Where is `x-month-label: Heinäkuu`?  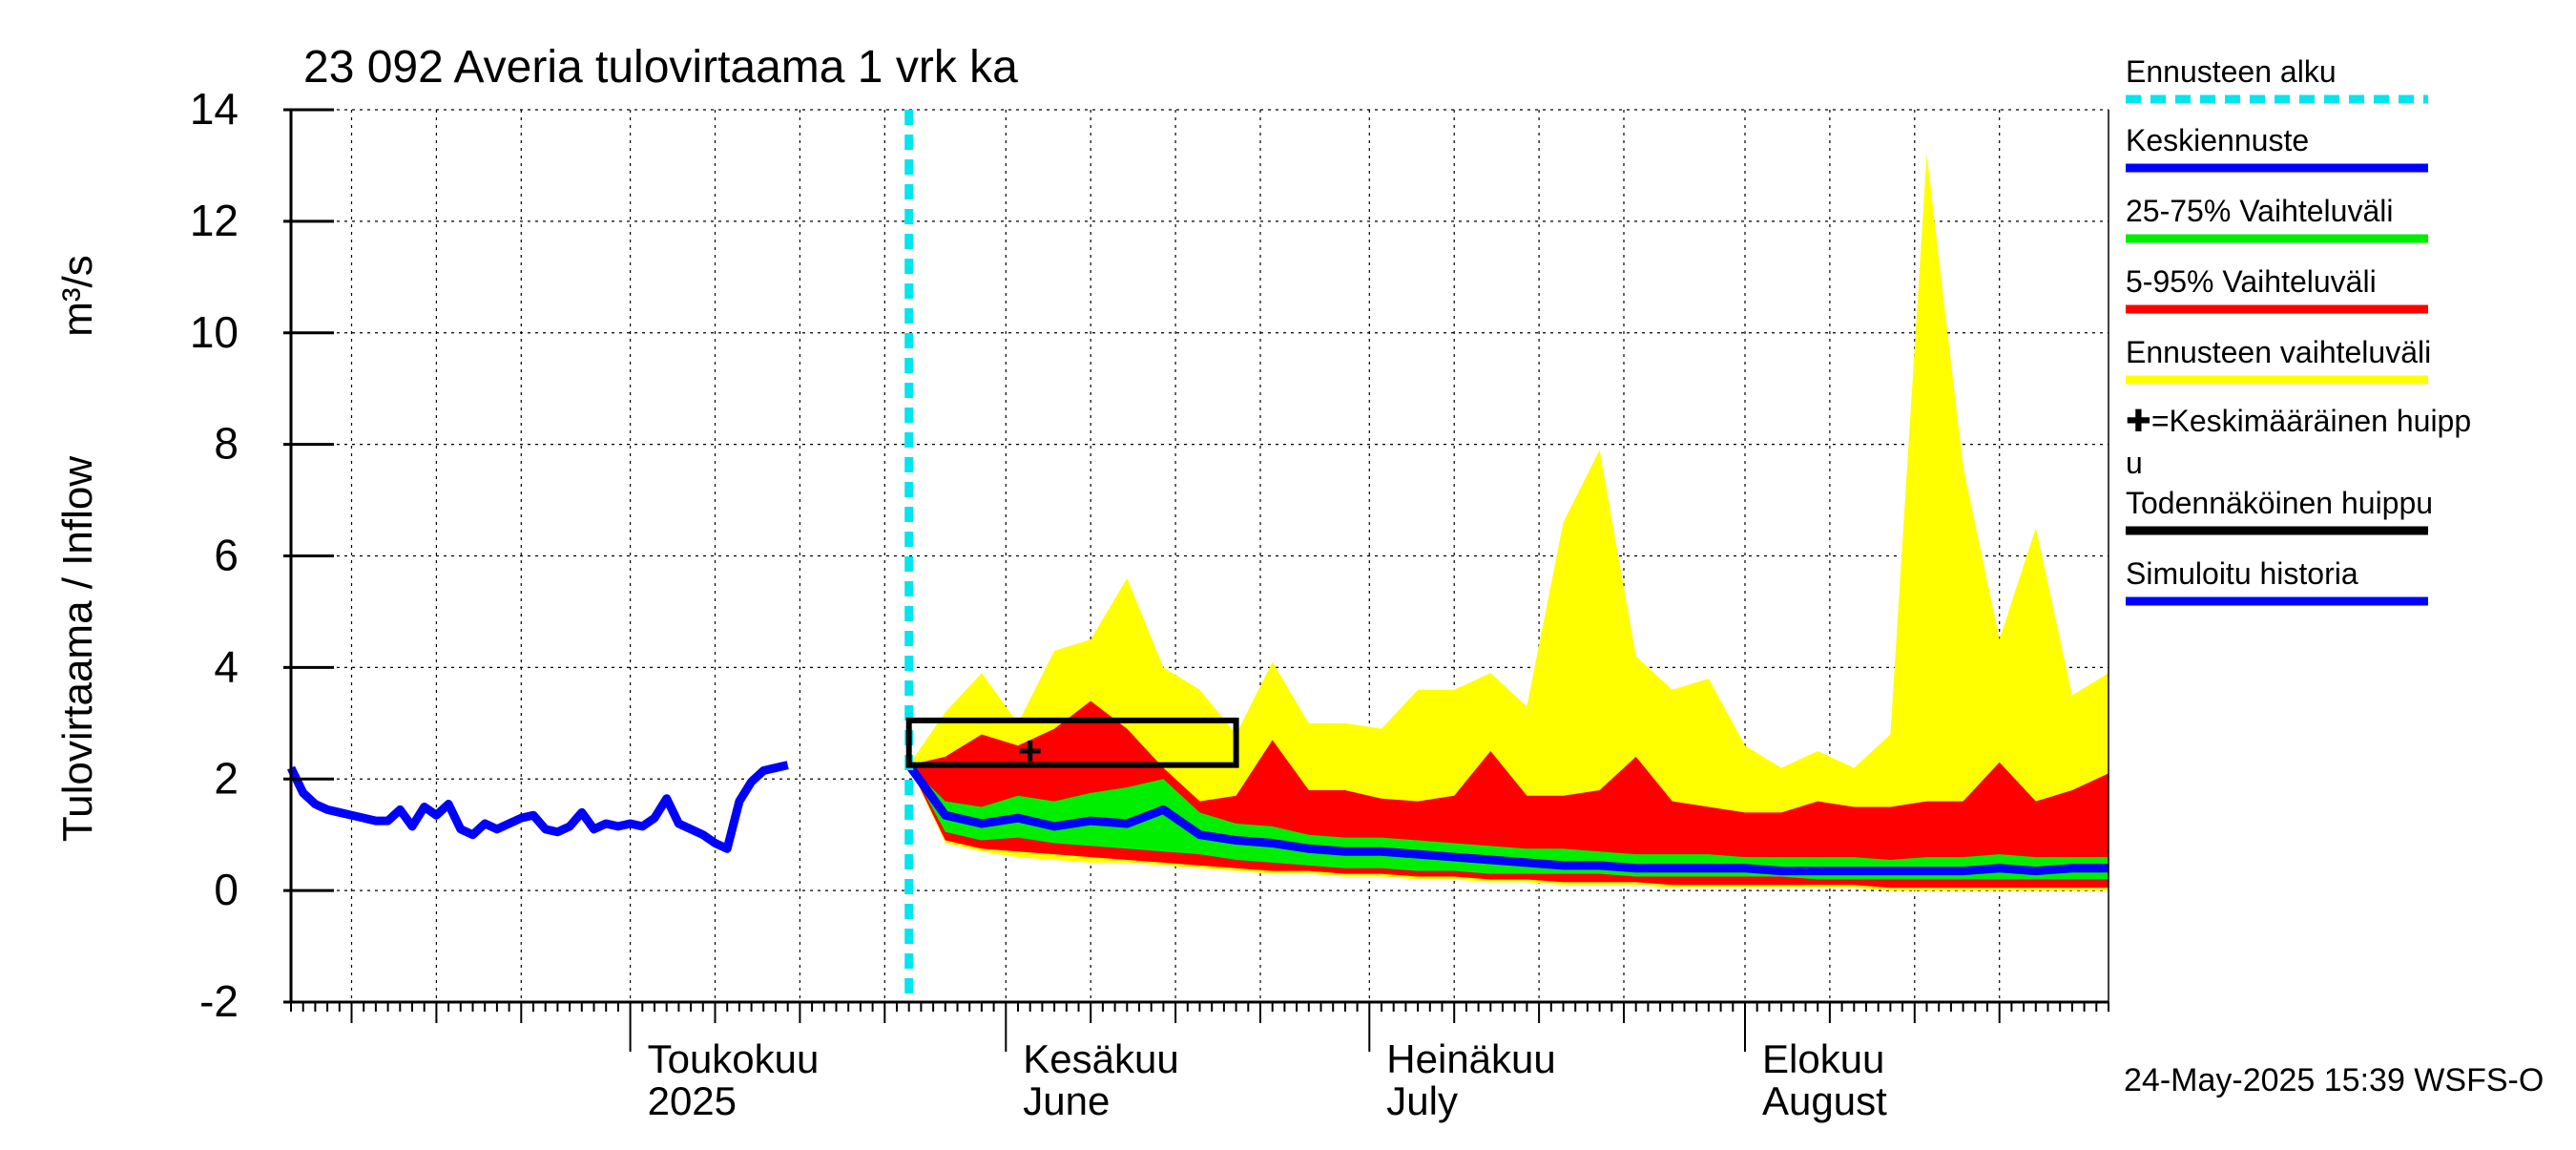 x-month-label: Heinäkuu is located at coordinates (1470, 1058).